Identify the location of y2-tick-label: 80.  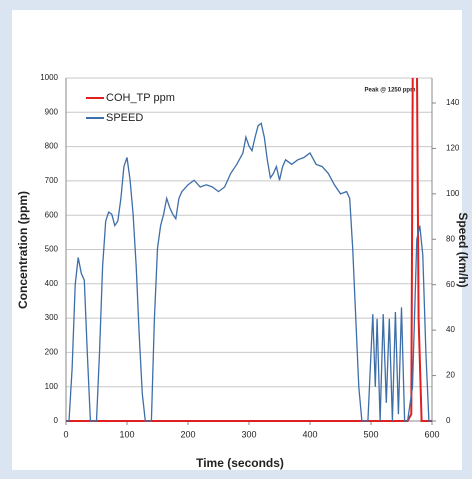
(450, 238).